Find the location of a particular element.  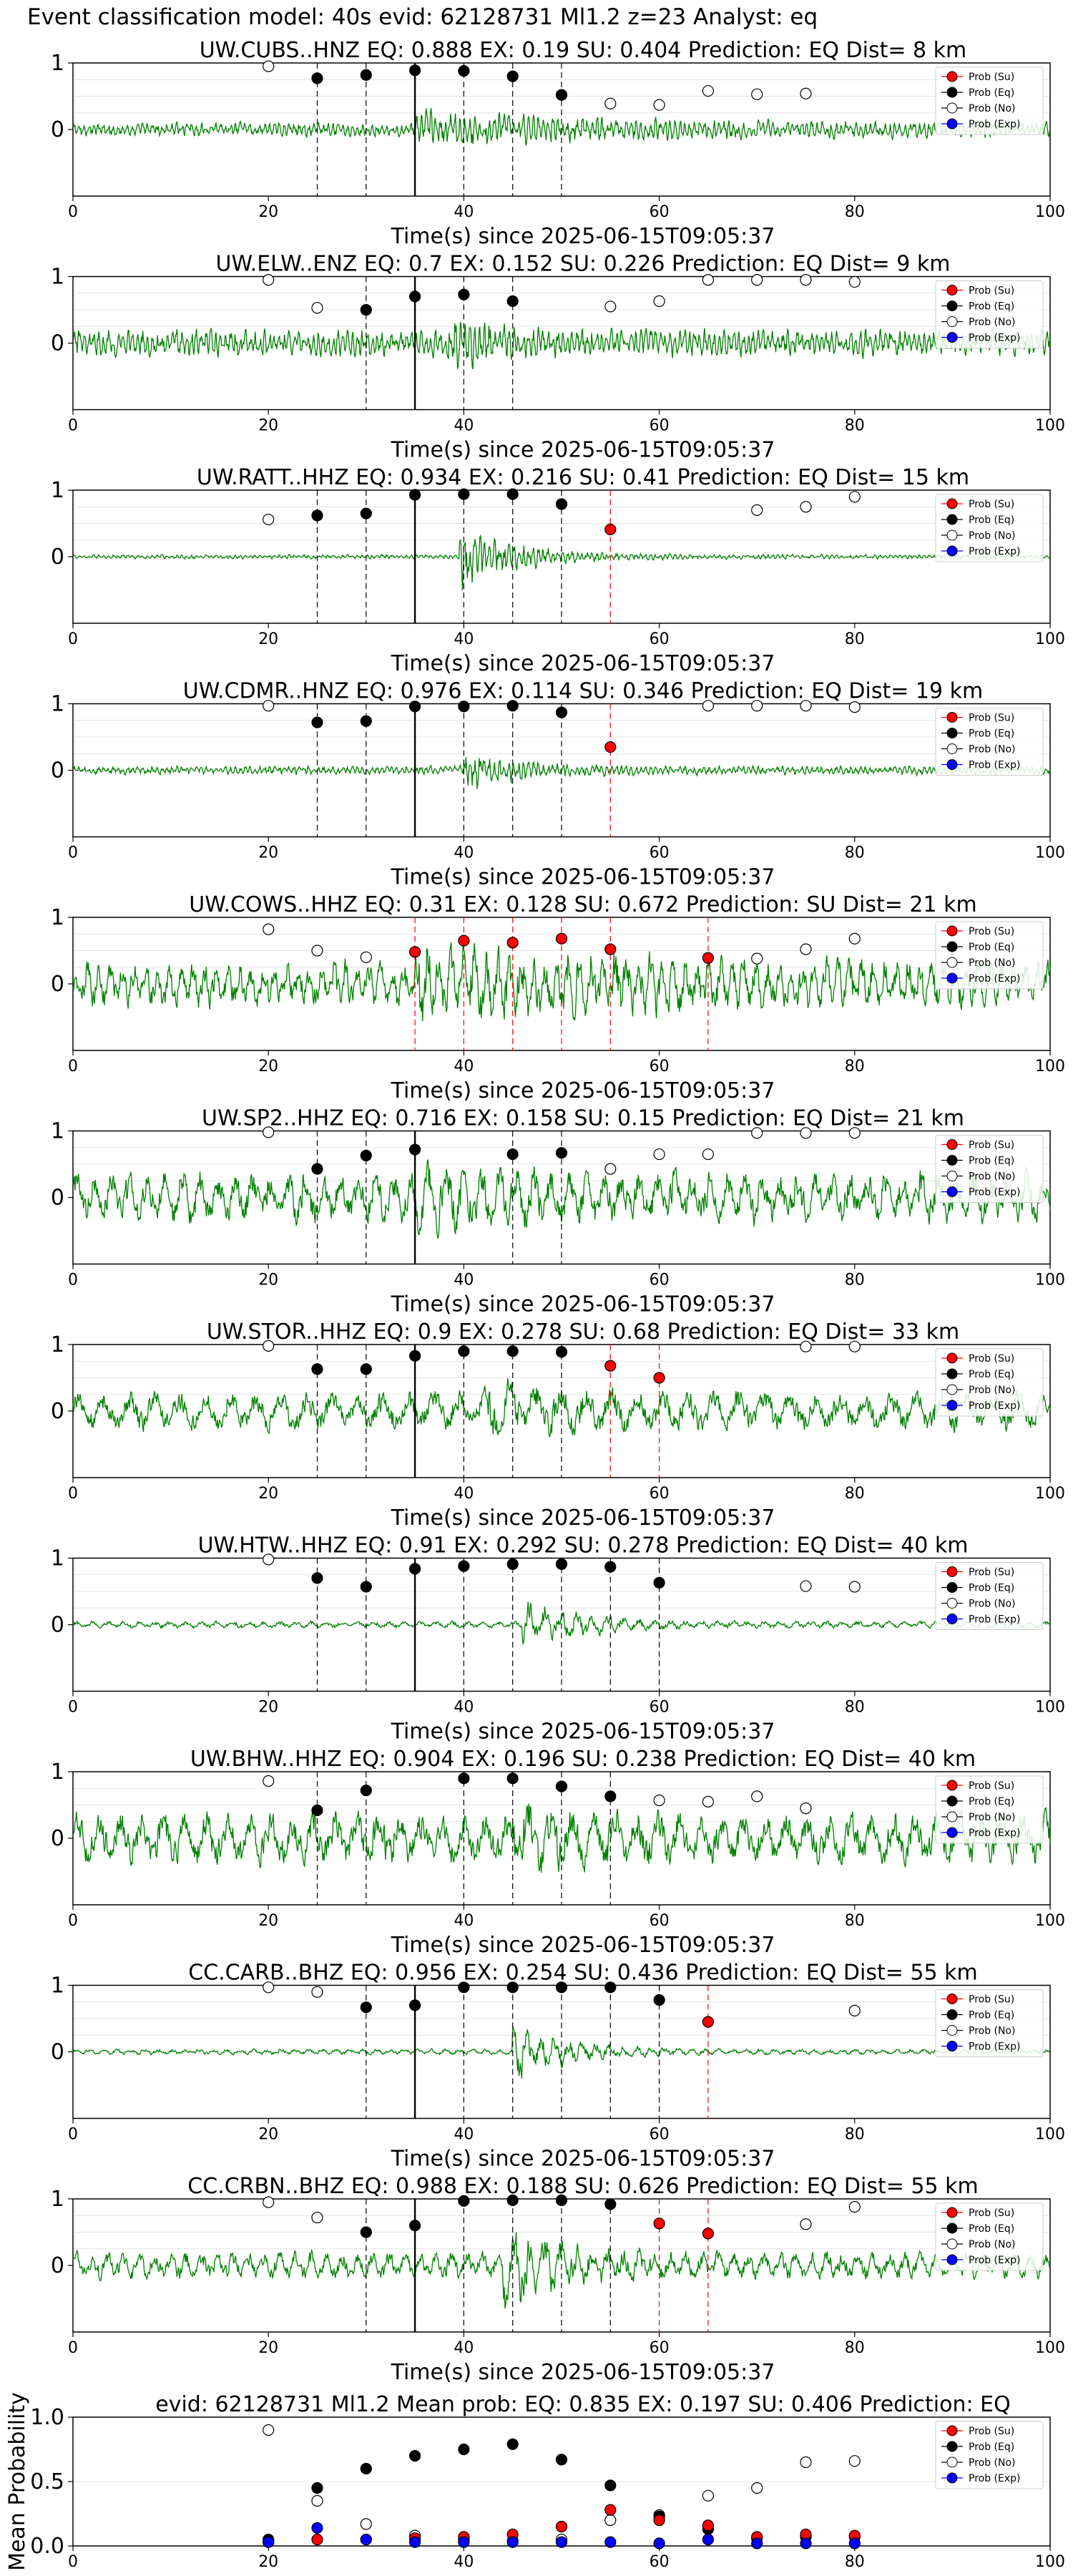

y-tick-label: 0.0 is located at coordinates (47, 2546).